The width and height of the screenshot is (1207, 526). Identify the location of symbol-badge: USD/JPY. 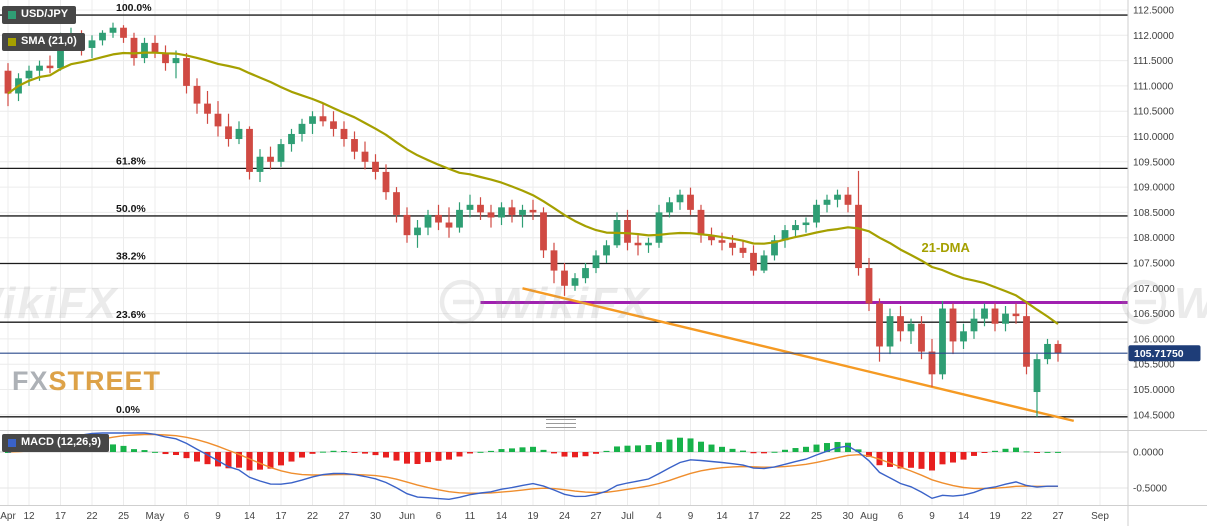
(39, 15).